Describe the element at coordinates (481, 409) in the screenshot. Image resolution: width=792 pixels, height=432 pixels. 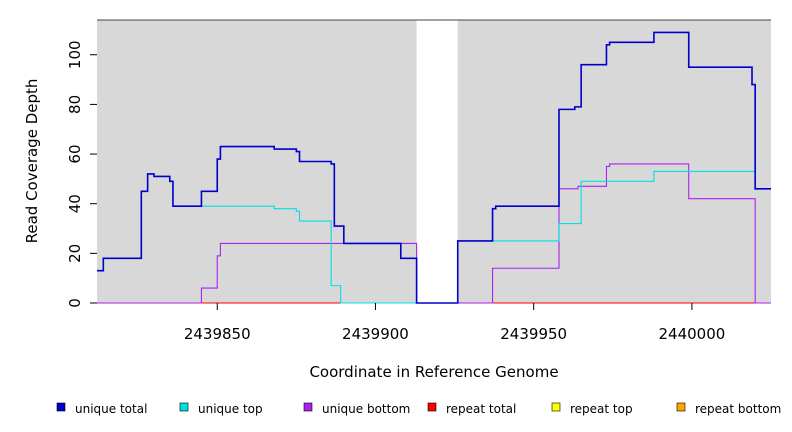
I see `legend-label: repeat total` at that location.